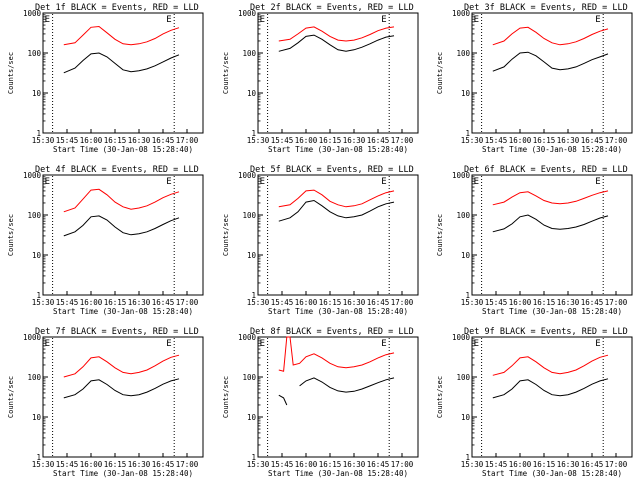 This screenshot has height=485, width=640. Describe the element at coordinates (546, 8) in the screenshot. I see `panel-title: Det 3f BLACK = Events, RED = LLD` at that location.